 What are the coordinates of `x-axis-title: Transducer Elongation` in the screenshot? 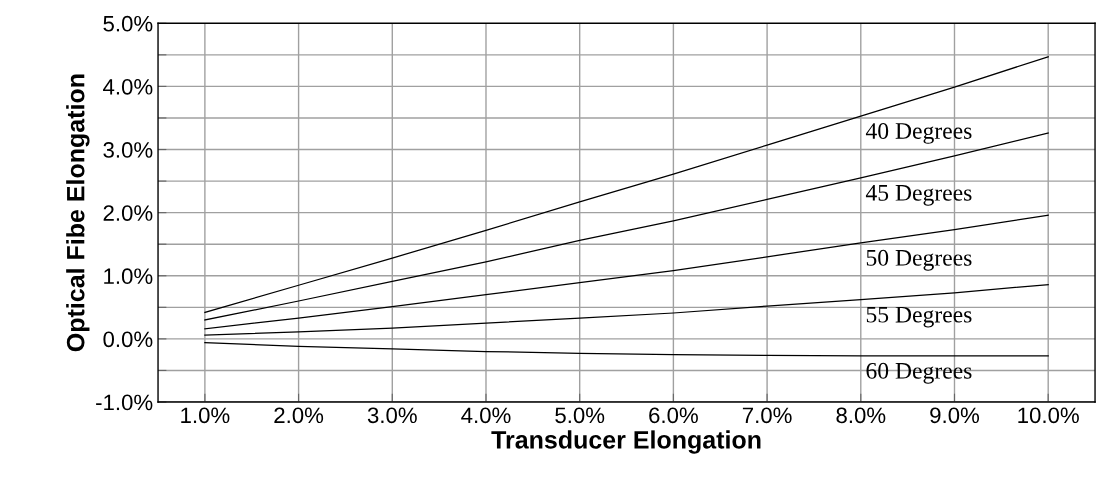 It's located at (626, 442).